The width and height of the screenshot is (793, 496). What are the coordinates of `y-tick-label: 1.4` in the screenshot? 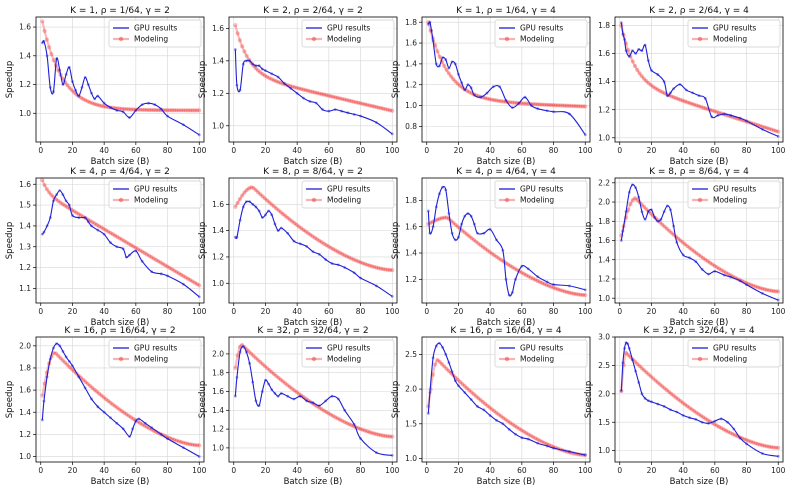 It's located at (218, 230).